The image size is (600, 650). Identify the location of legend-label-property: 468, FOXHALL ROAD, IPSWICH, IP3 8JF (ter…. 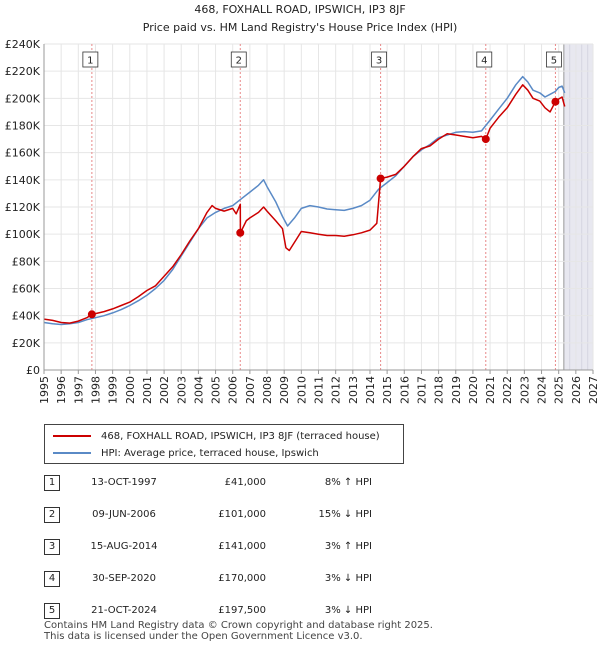
(240, 436).